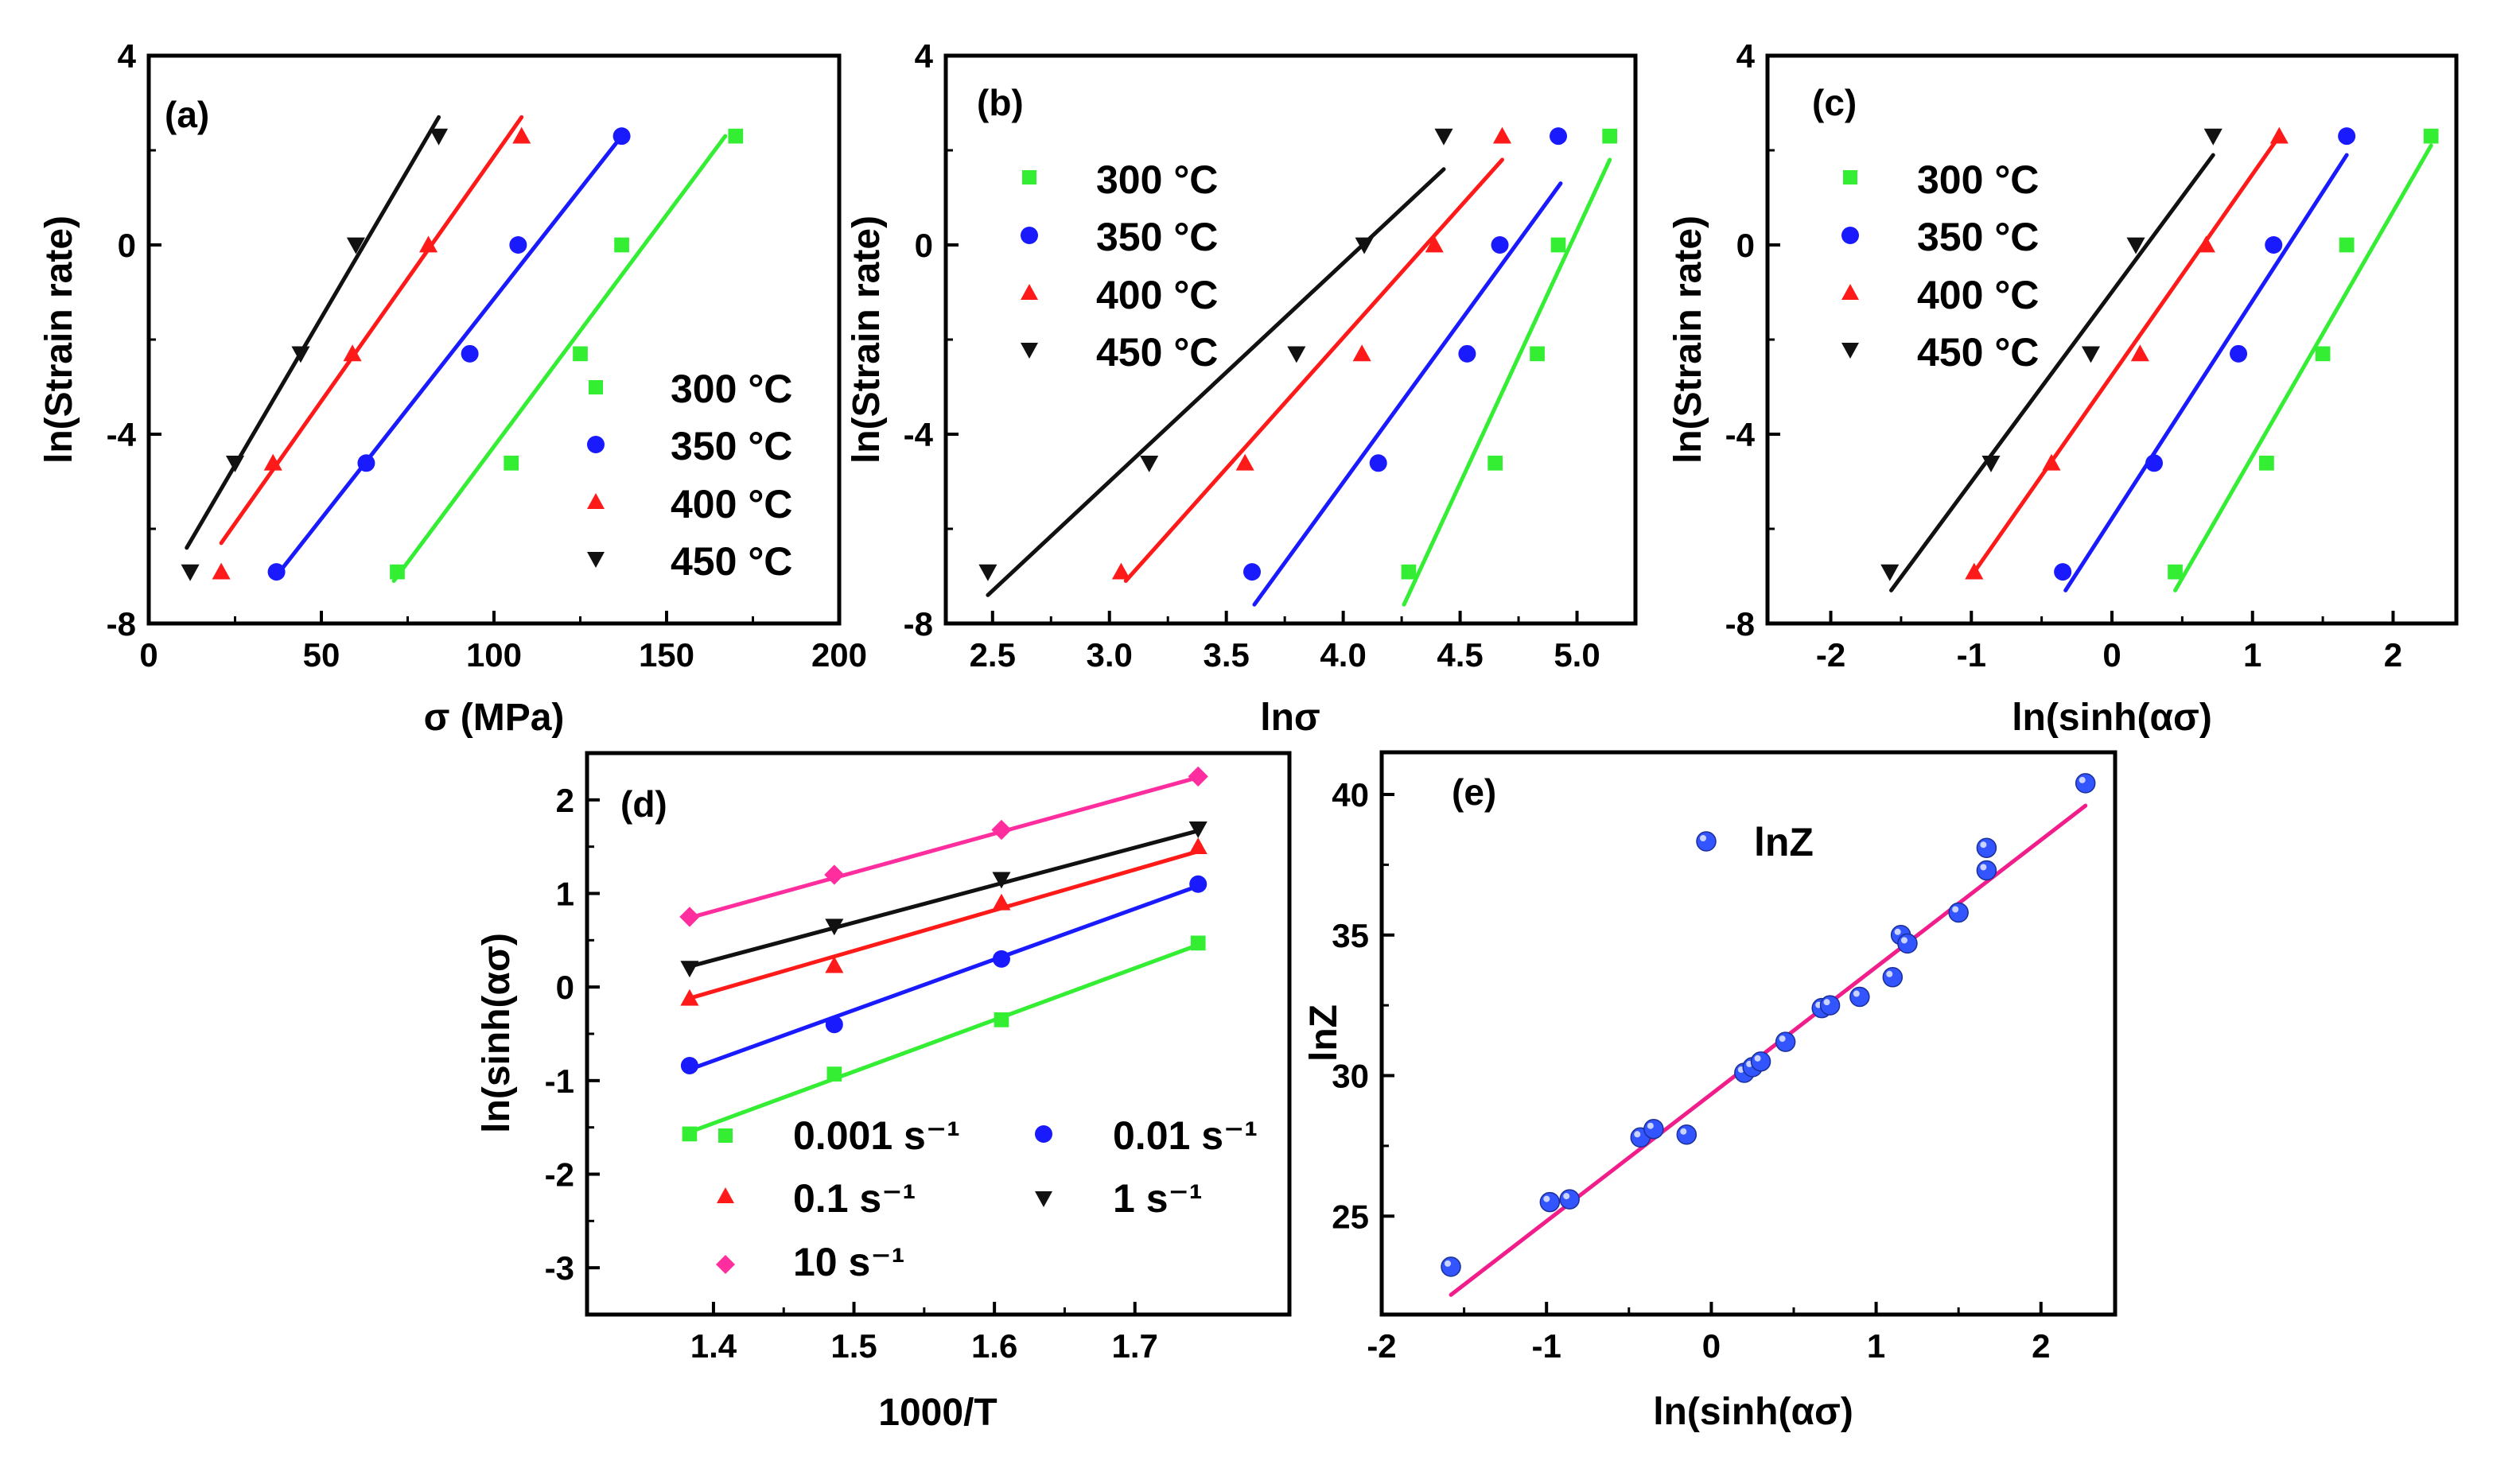  What do you see at coordinates (565, 801) in the screenshot?
I see `y-tick-label: 2` at bounding box center [565, 801].